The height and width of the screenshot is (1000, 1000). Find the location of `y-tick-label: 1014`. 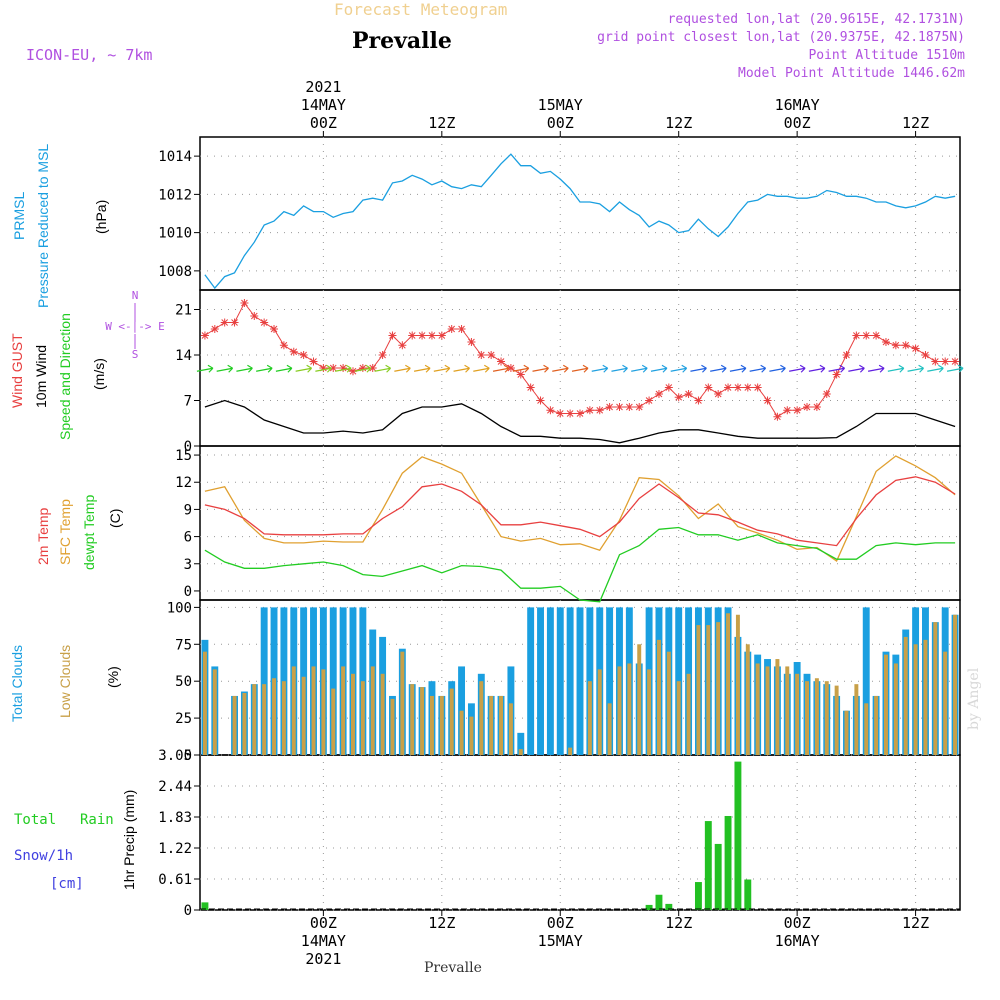

y-tick-label: 1014 is located at coordinates (175, 157).